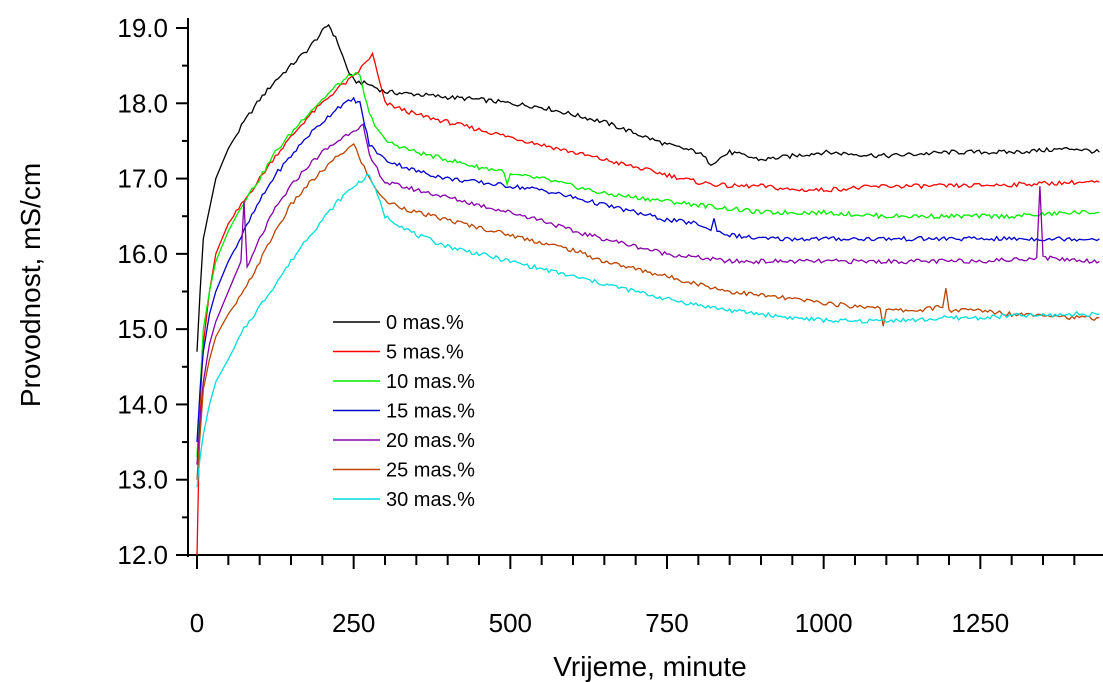 This screenshot has height=682, width=1103. What do you see at coordinates (430, 471) in the screenshot?
I see `legend-label-5: 25 mas.%` at bounding box center [430, 471].